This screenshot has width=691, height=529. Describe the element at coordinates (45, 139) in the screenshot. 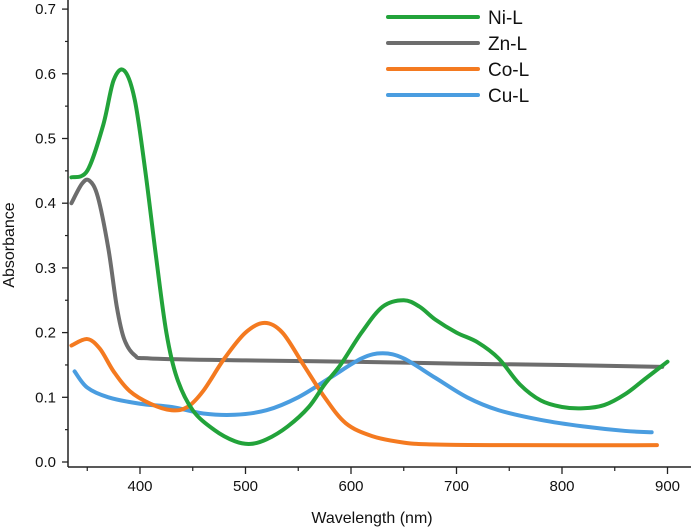

I see `y-tick-label: 0.5` at that location.